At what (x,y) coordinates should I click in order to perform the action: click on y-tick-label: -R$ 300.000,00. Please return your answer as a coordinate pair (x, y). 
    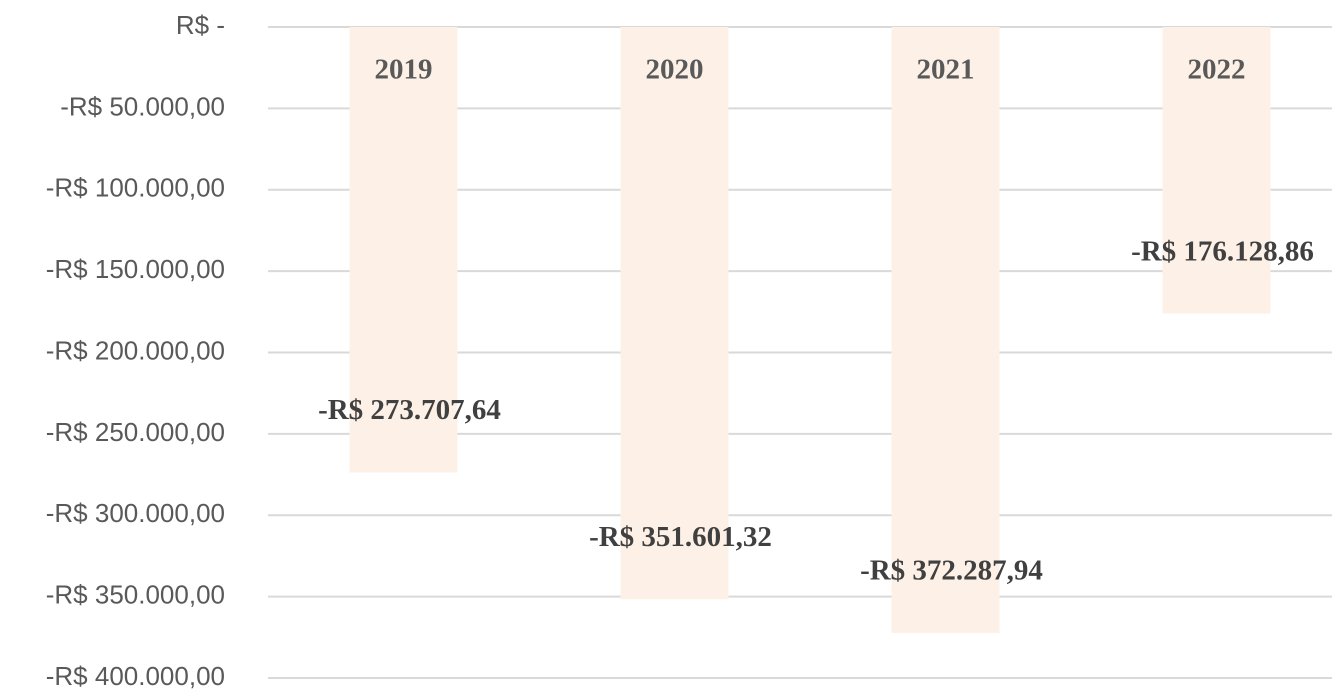
    Looking at the image, I should click on (135, 513).